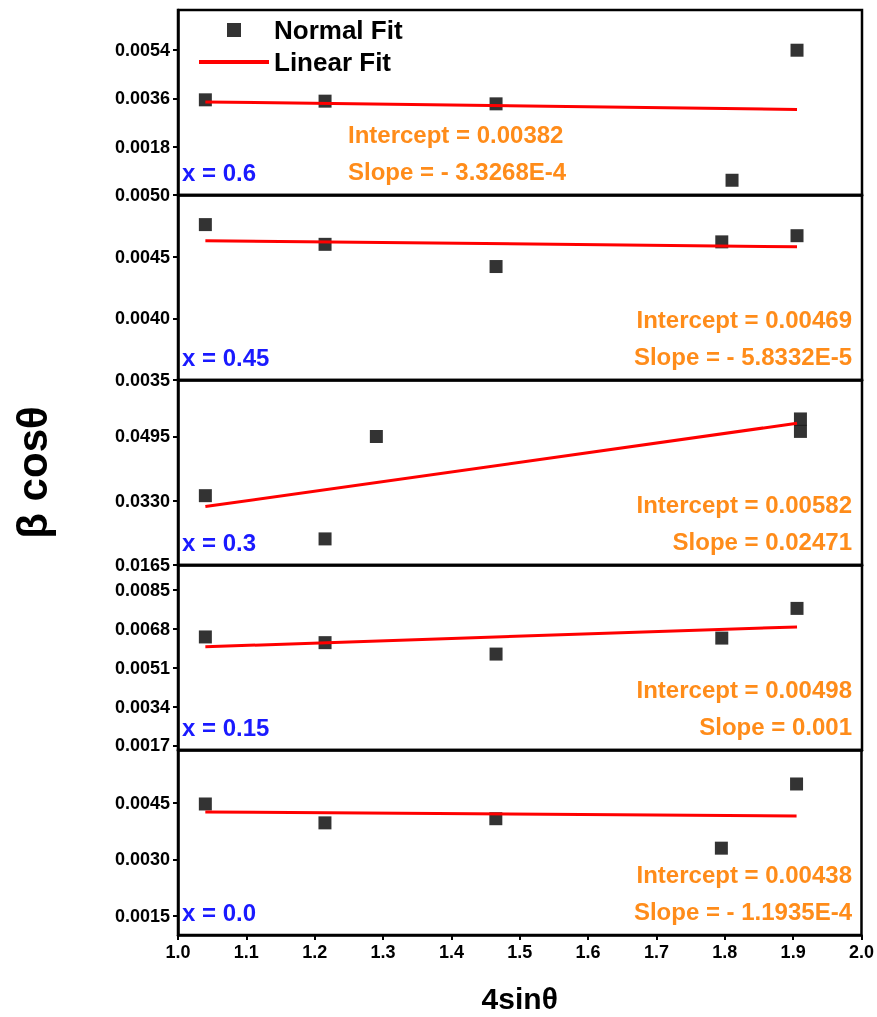 The width and height of the screenshot is (877, 1017). What do you see at coordinates (744, 874) in the screenshot?
I see `annotation: Intercept = 0.00438` at bounding box center [744, 874].